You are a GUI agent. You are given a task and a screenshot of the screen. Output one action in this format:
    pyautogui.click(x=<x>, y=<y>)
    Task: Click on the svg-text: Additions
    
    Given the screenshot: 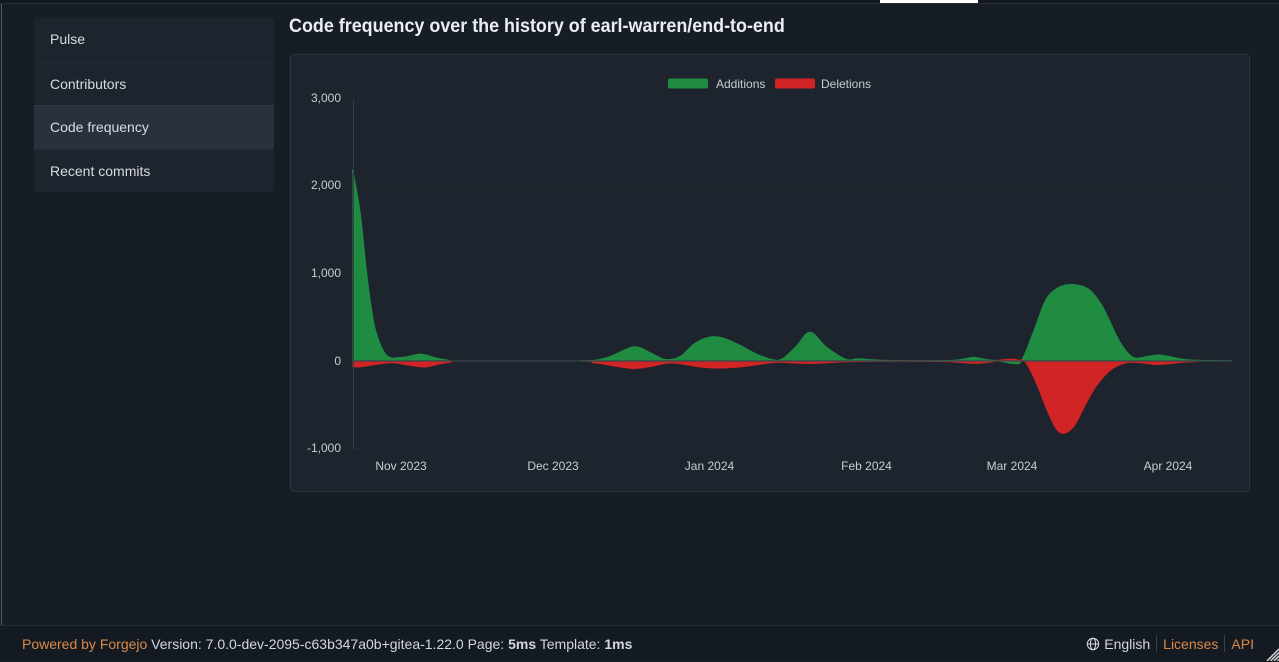 What is the action you would take?
    pyautogui.click(x=740, y=84)
    